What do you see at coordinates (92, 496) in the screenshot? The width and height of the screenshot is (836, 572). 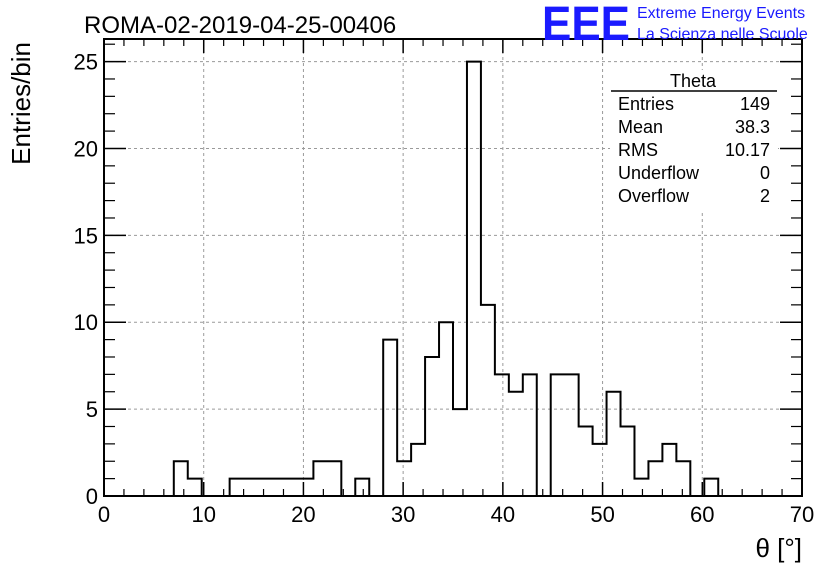 I see `y-tick-label: 0` at bounding box center [92, 496].